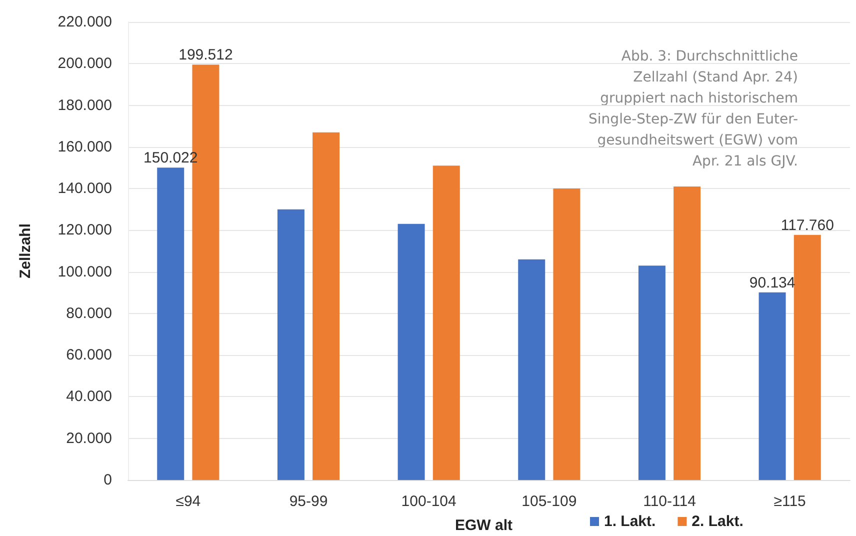 This screenshot has height=536, width=856. Describe the element at coordinates (85, 230) in the screenshot. I see `y-tick-label: 120.000` at that location.